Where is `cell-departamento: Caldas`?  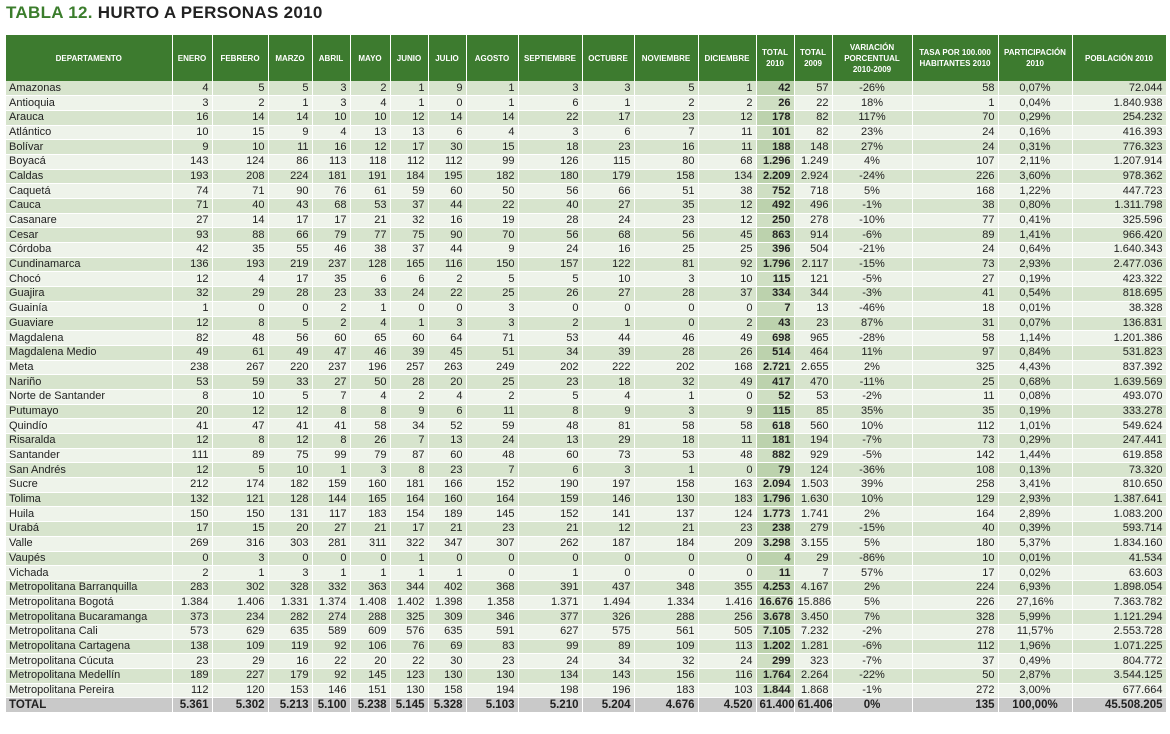 cell-departamento: Caldas is located at coordinates (89, 177).